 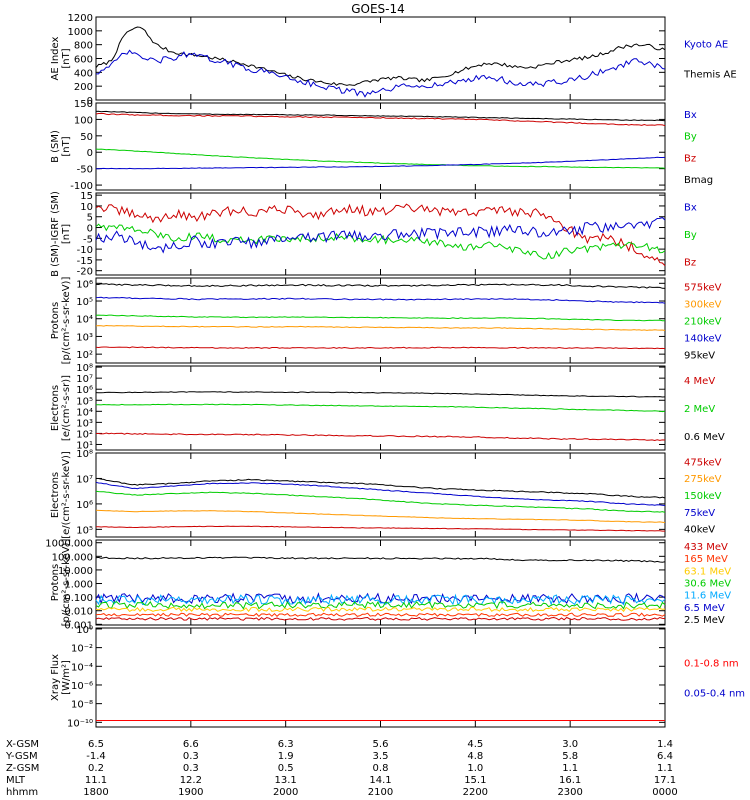 What do you see at coordinates (286, 756) in the screenshot?
I see `ephemeris-value: 1.9` at bounding box center [286, 756].